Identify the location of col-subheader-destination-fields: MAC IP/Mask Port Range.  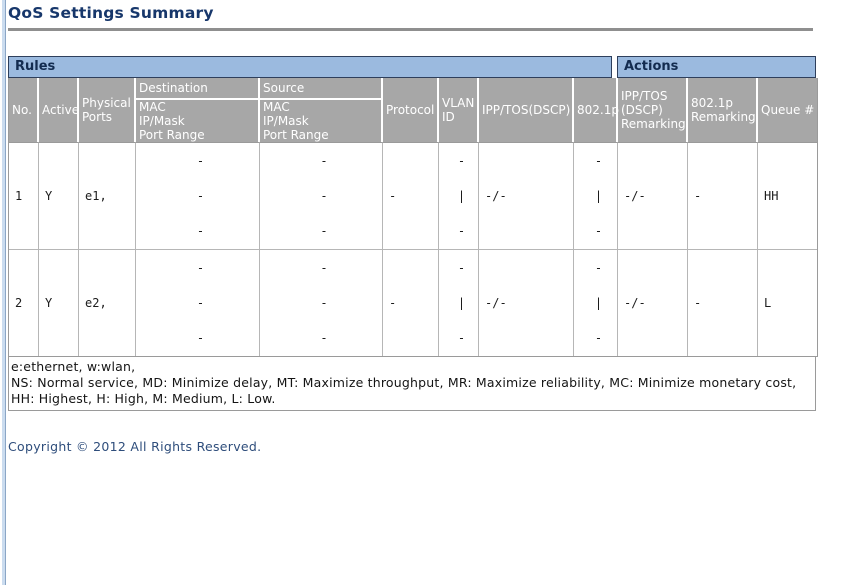
(198, 121).